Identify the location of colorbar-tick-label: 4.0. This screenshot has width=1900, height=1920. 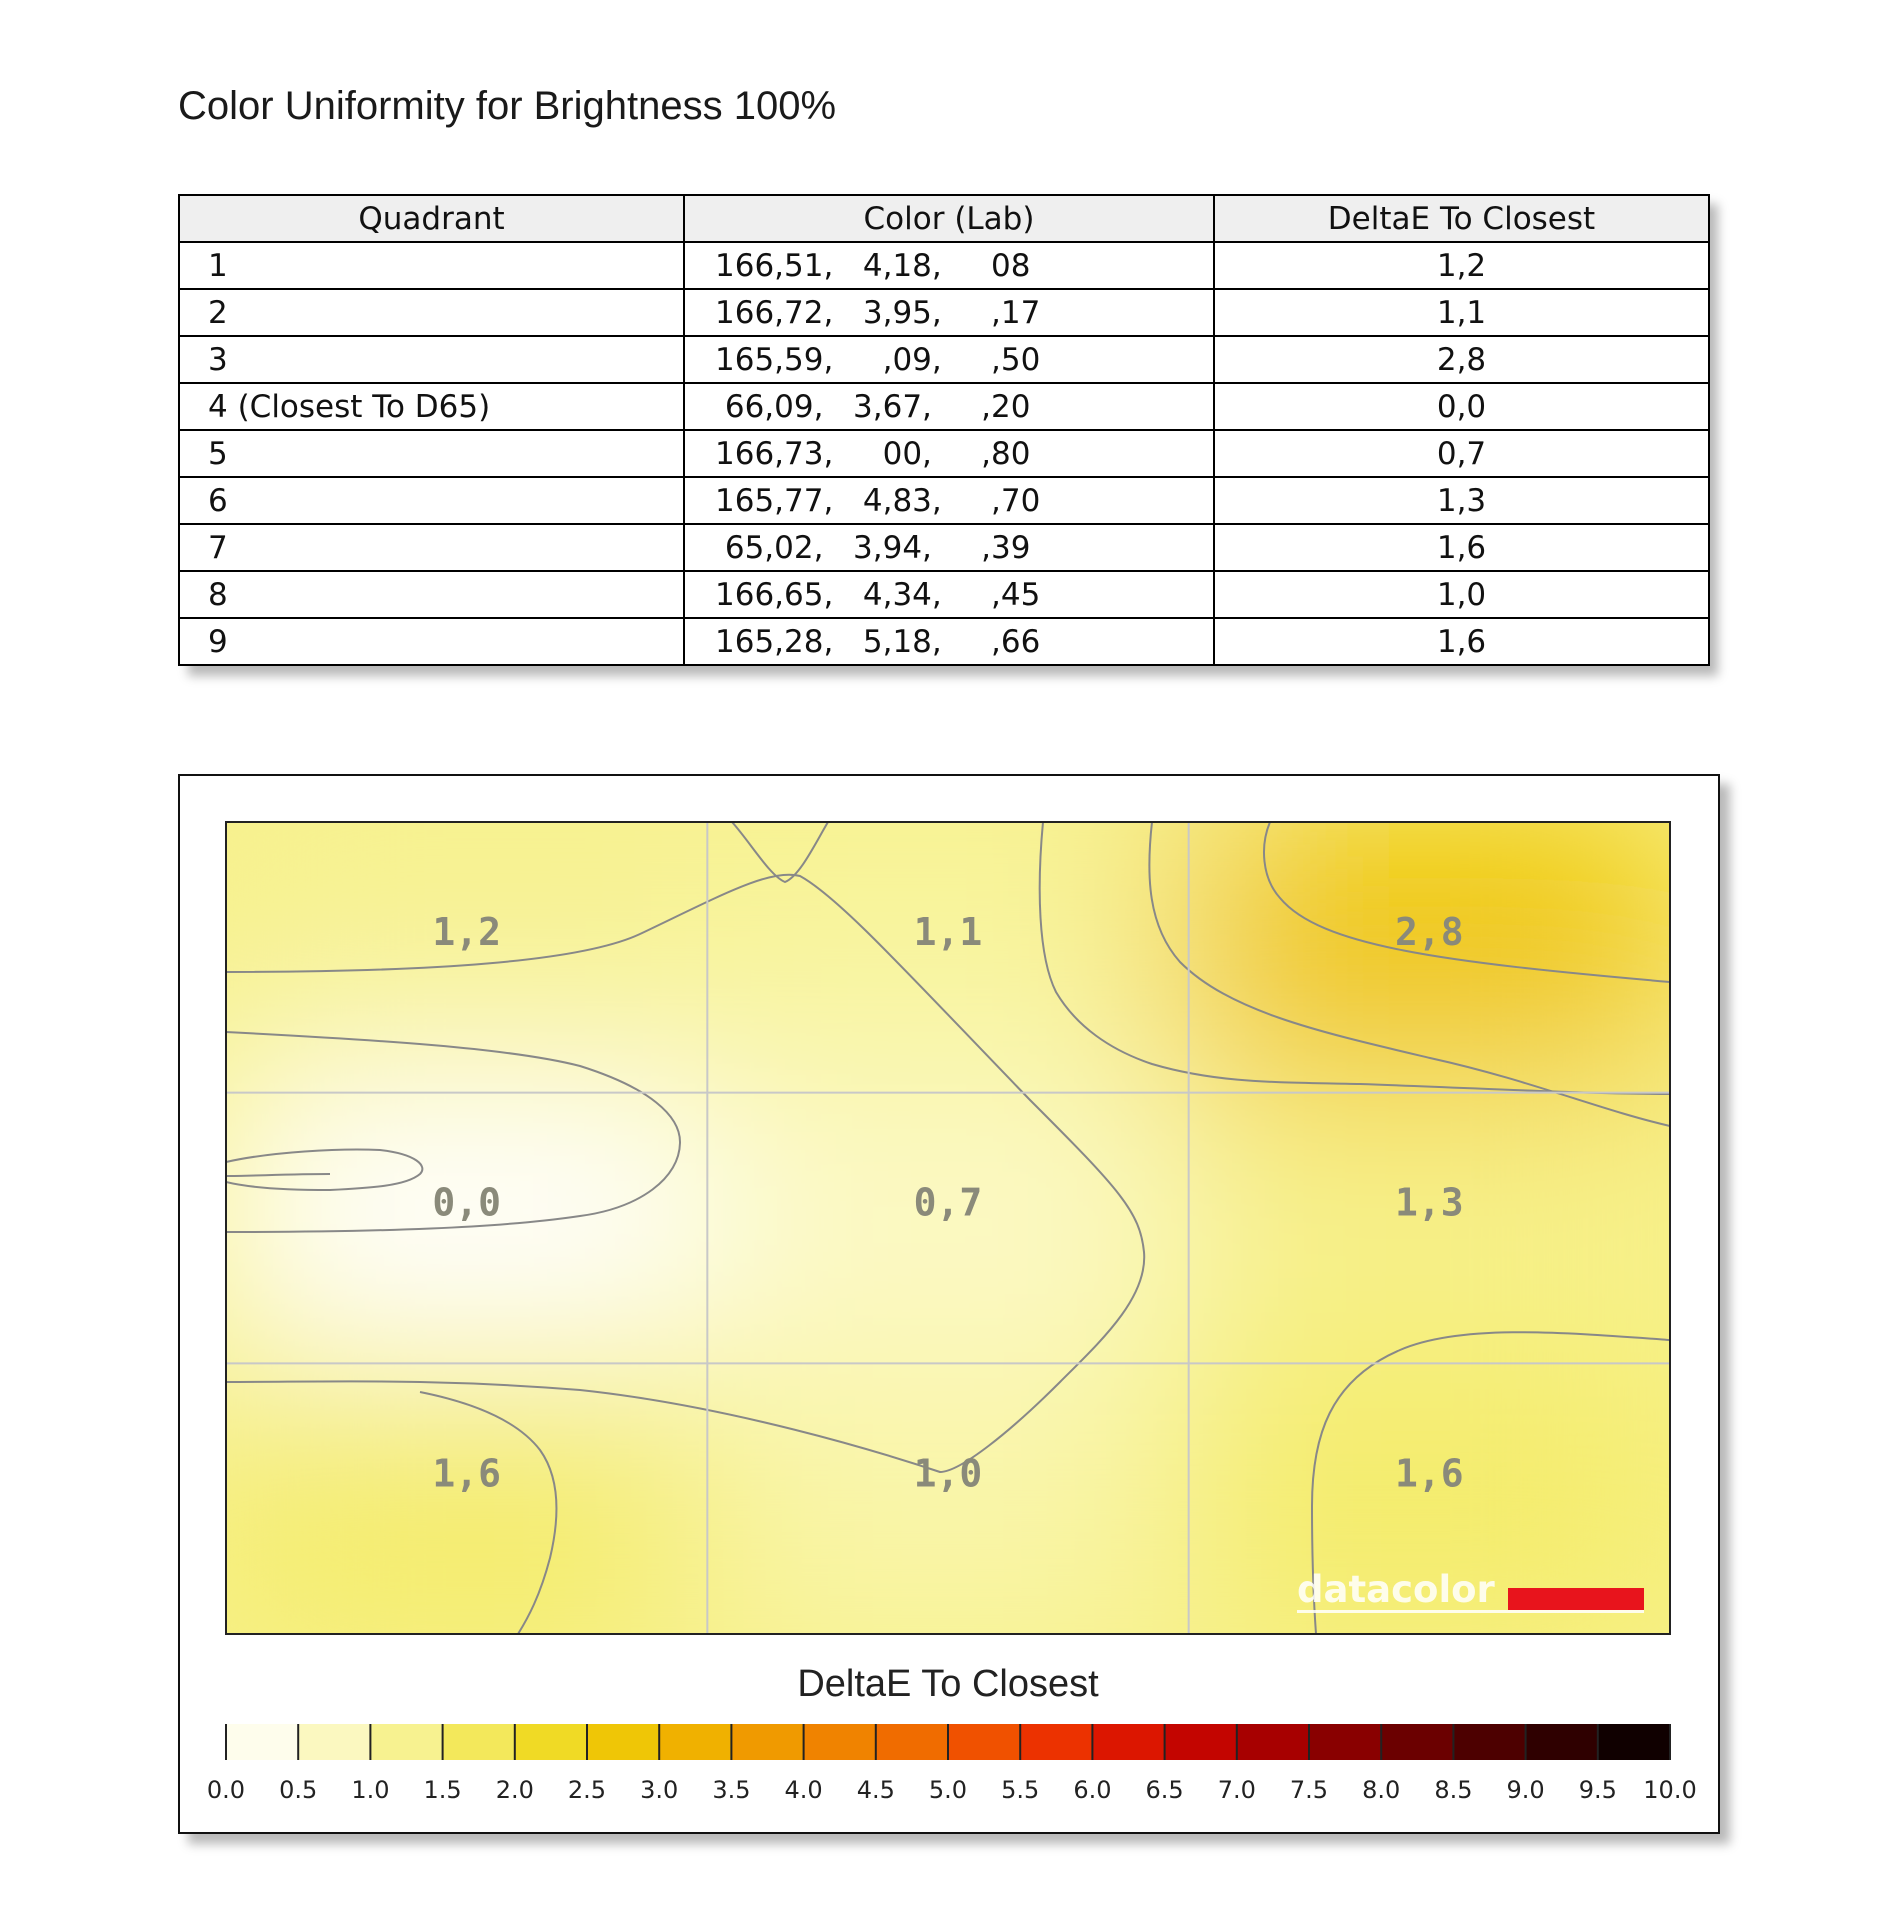
(804, 1790).